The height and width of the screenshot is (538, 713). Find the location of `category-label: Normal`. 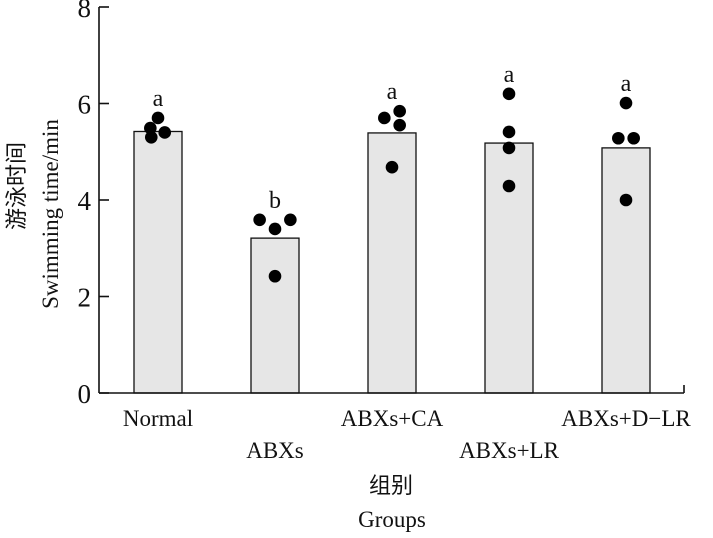

category-label: Normal is located at coordinates (158, 418).